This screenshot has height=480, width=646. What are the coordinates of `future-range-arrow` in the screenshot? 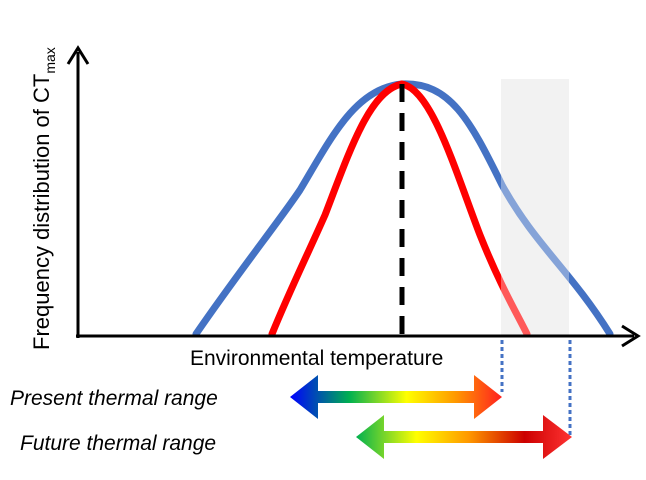 It's located at (464, 437).